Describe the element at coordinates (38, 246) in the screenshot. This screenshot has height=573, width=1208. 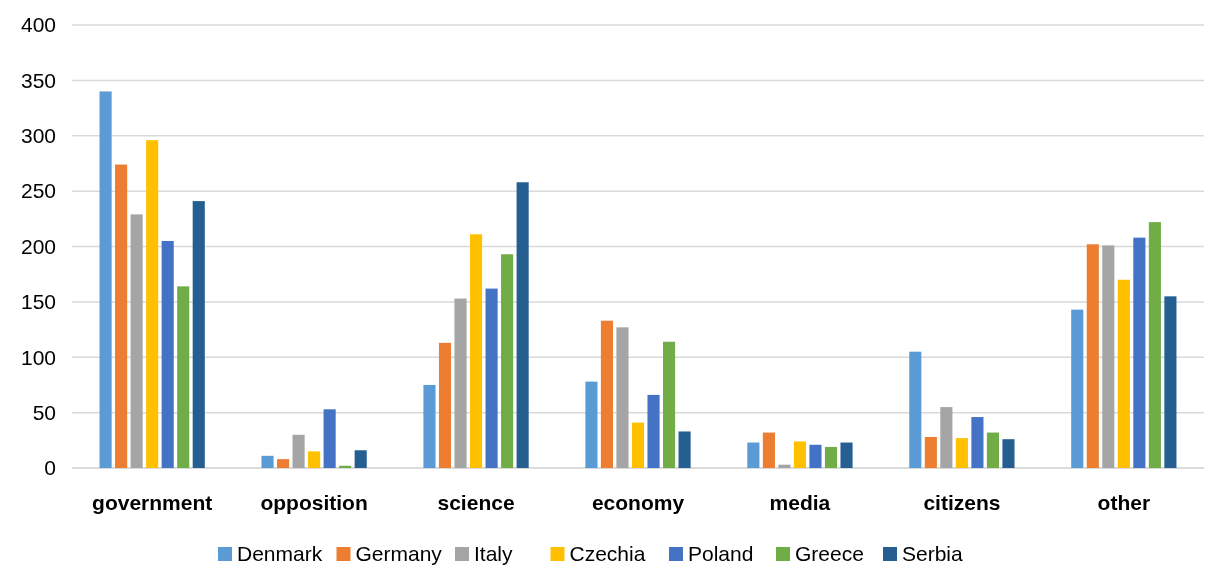
I see `y-tick-label: 200` at that location.